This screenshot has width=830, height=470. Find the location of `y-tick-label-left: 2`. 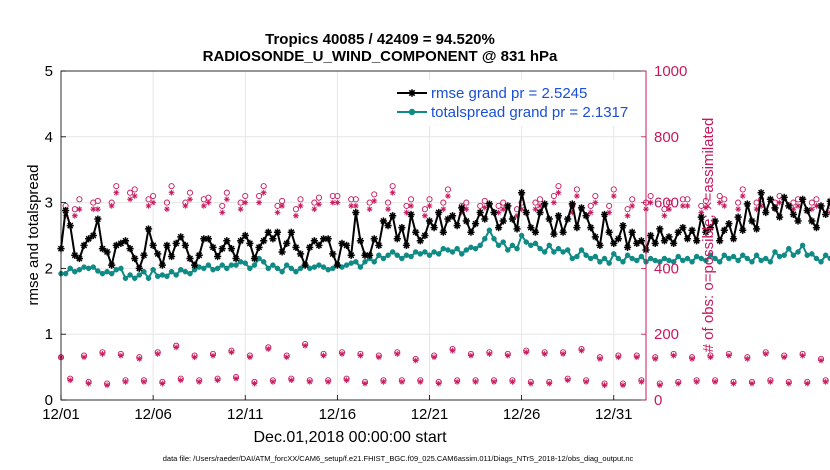

y-tick-label-left: 2 is located at coordinates (49, 268).